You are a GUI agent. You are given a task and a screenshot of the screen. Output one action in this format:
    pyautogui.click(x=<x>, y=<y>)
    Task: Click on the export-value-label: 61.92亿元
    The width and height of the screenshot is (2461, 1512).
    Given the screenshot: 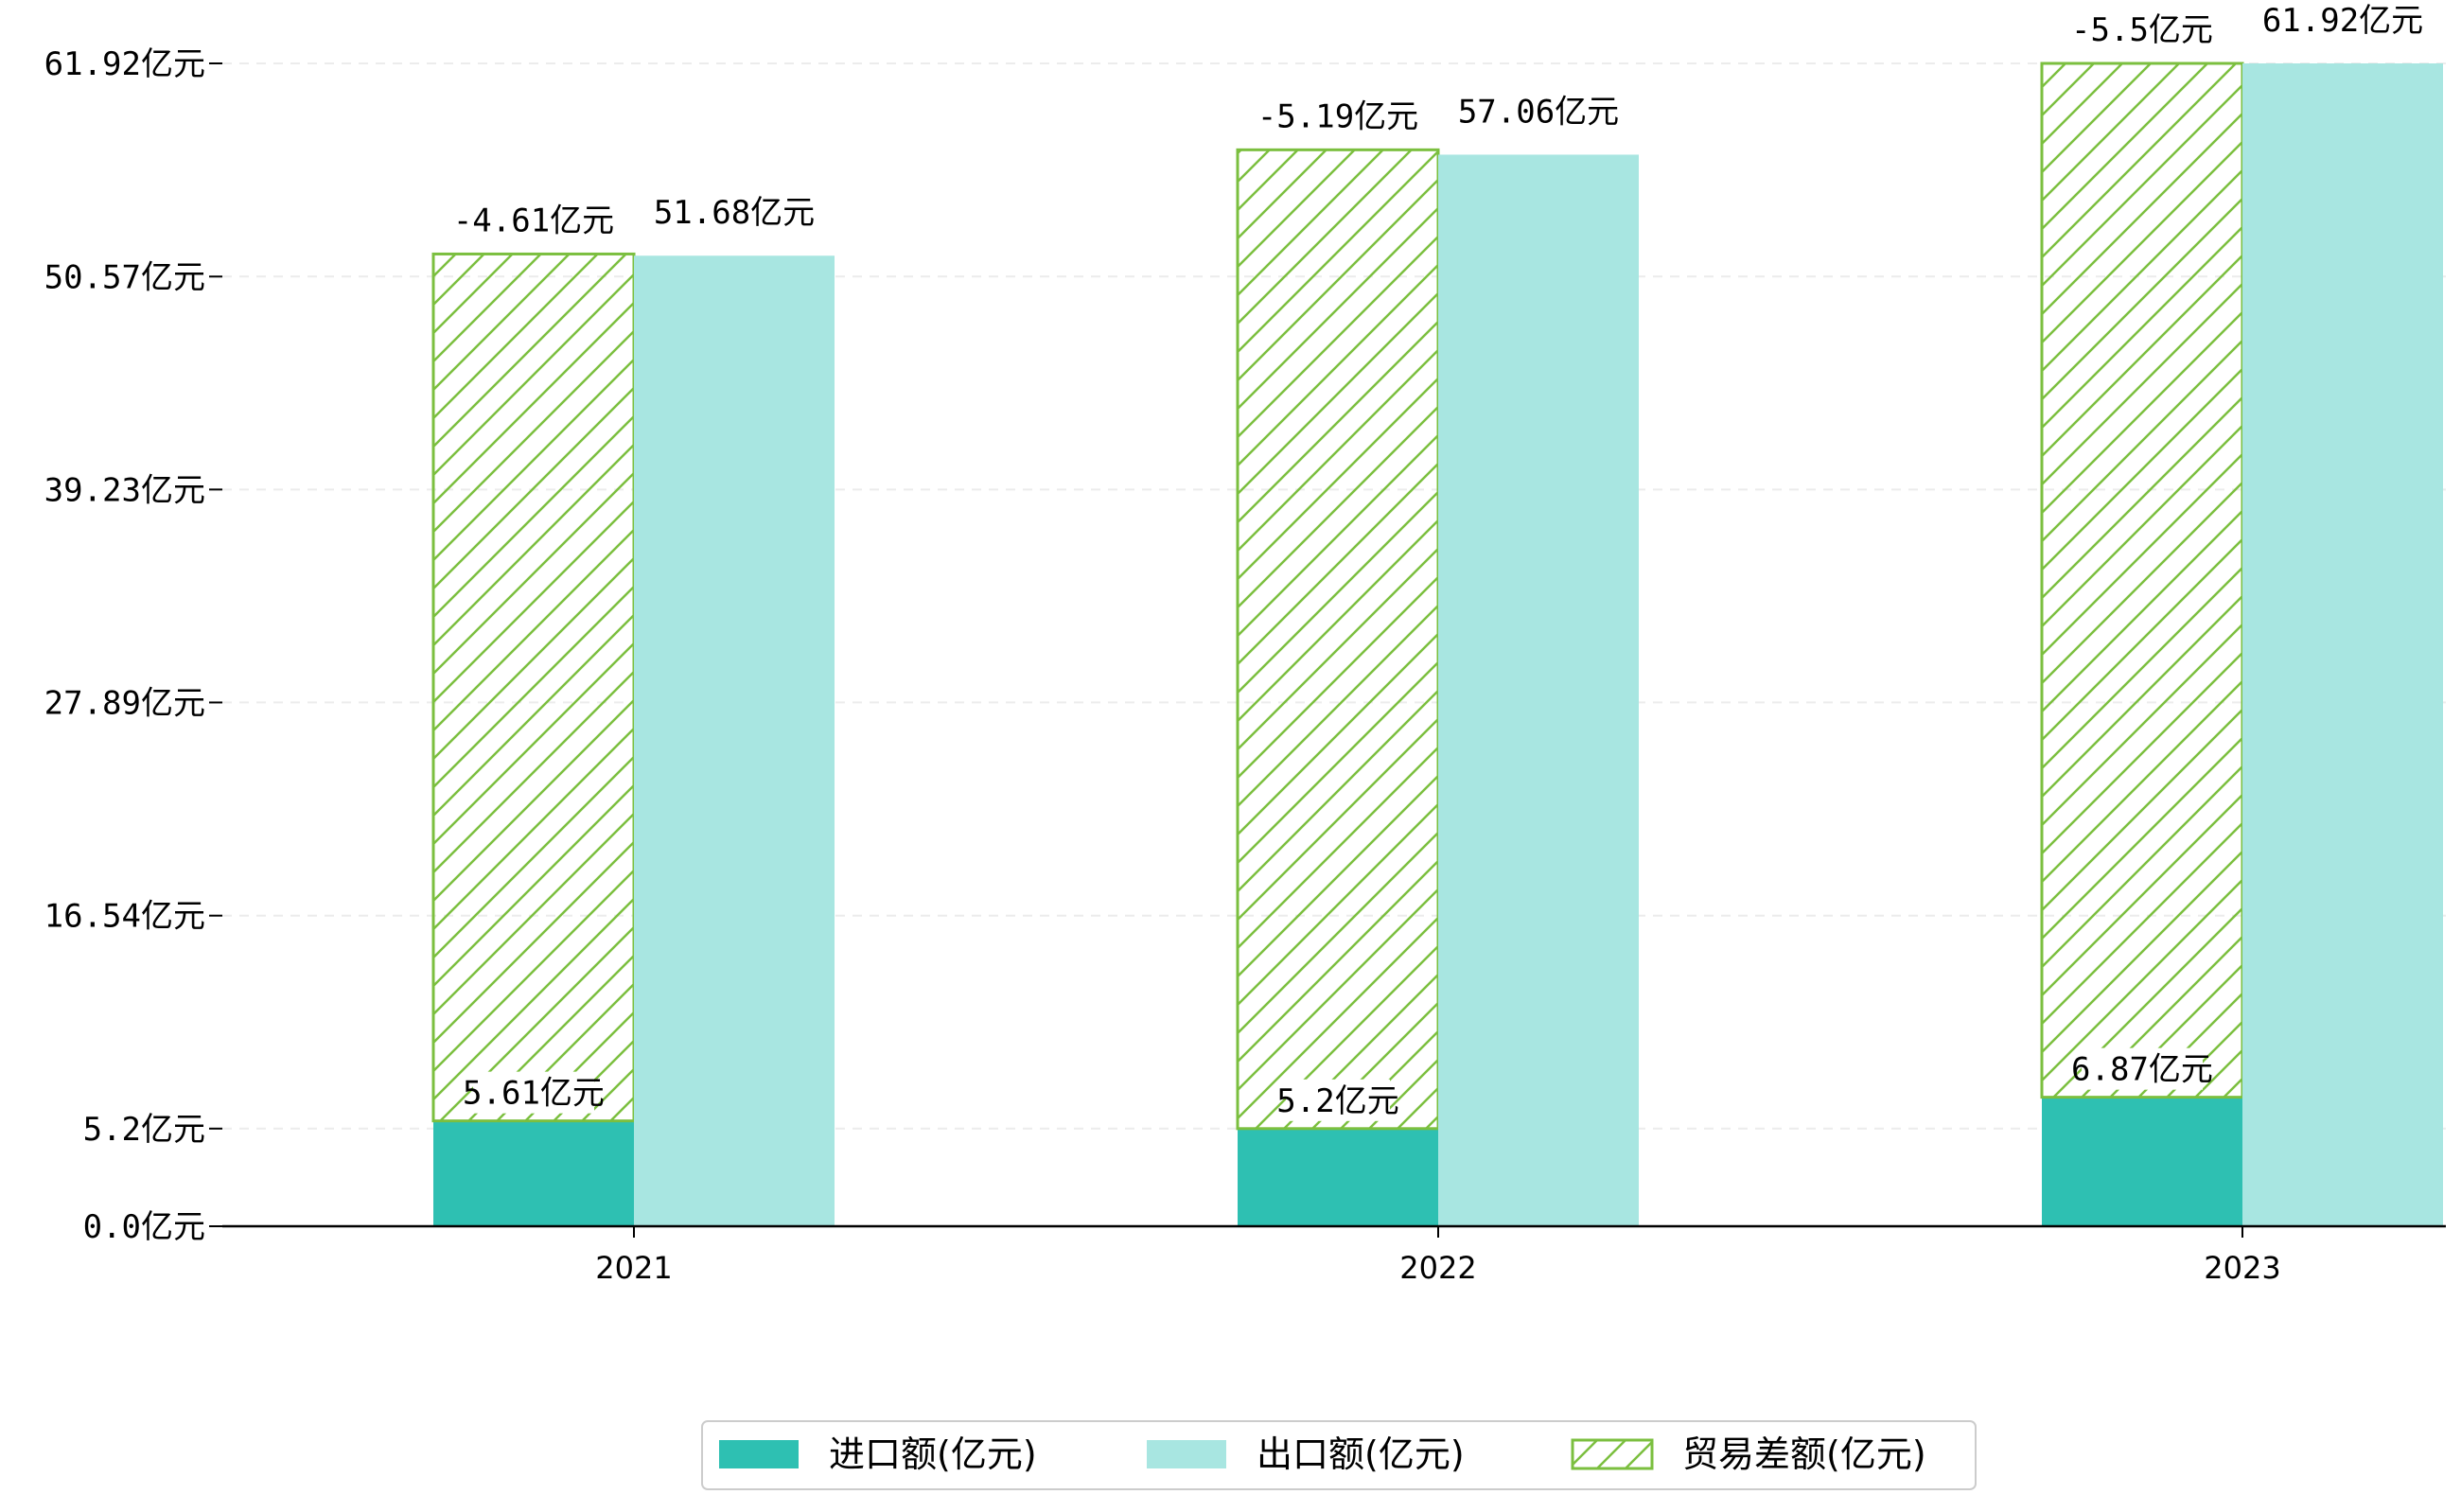 What is the action you would take?
    pyautogui.click(x=2342, y=21)
    